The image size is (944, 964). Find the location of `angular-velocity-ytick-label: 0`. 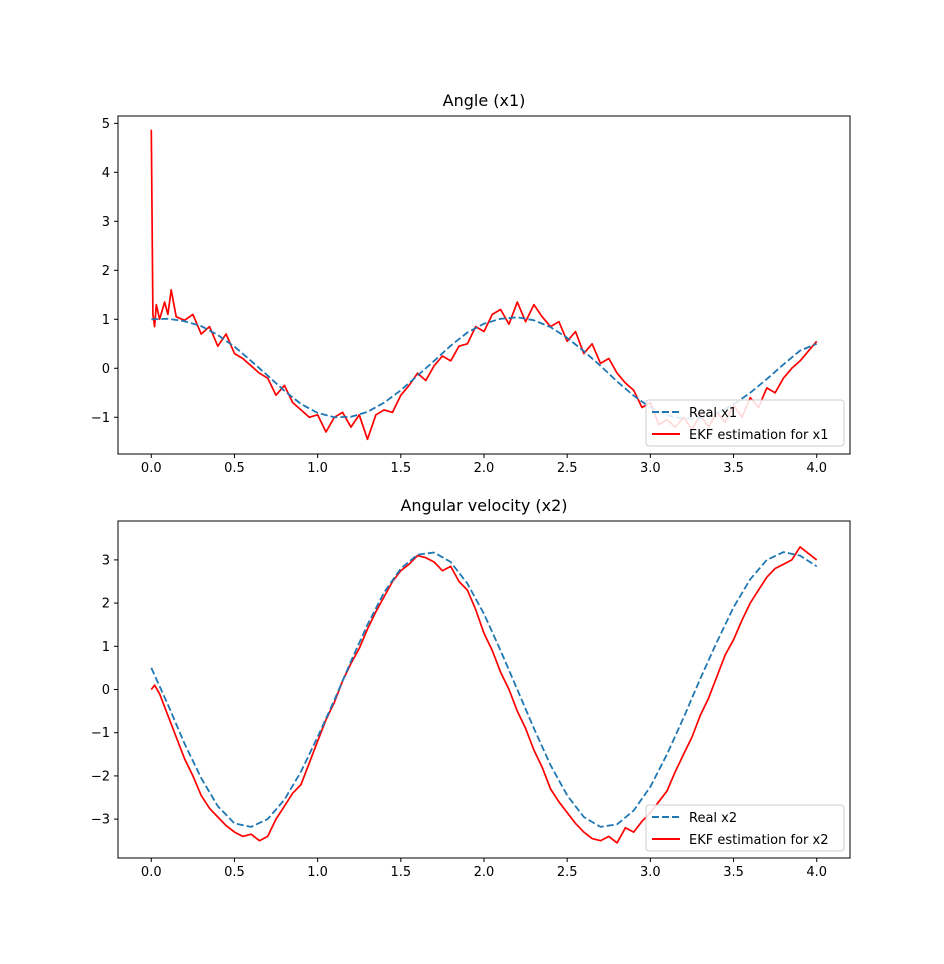

angular-velocity-ytick-label: 0 is located at coordinates (106, 690).